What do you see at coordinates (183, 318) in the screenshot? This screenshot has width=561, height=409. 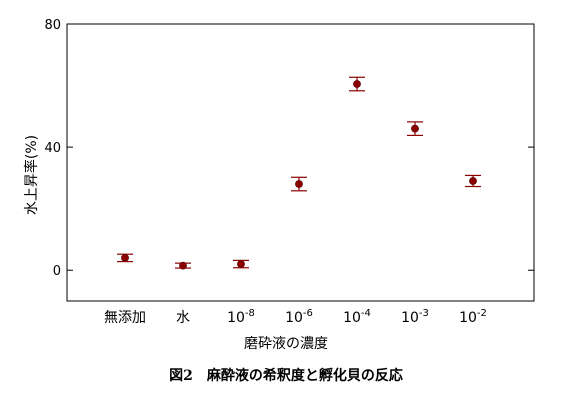 I see `x-tick-label: 水` at bounding box center [183, 318].